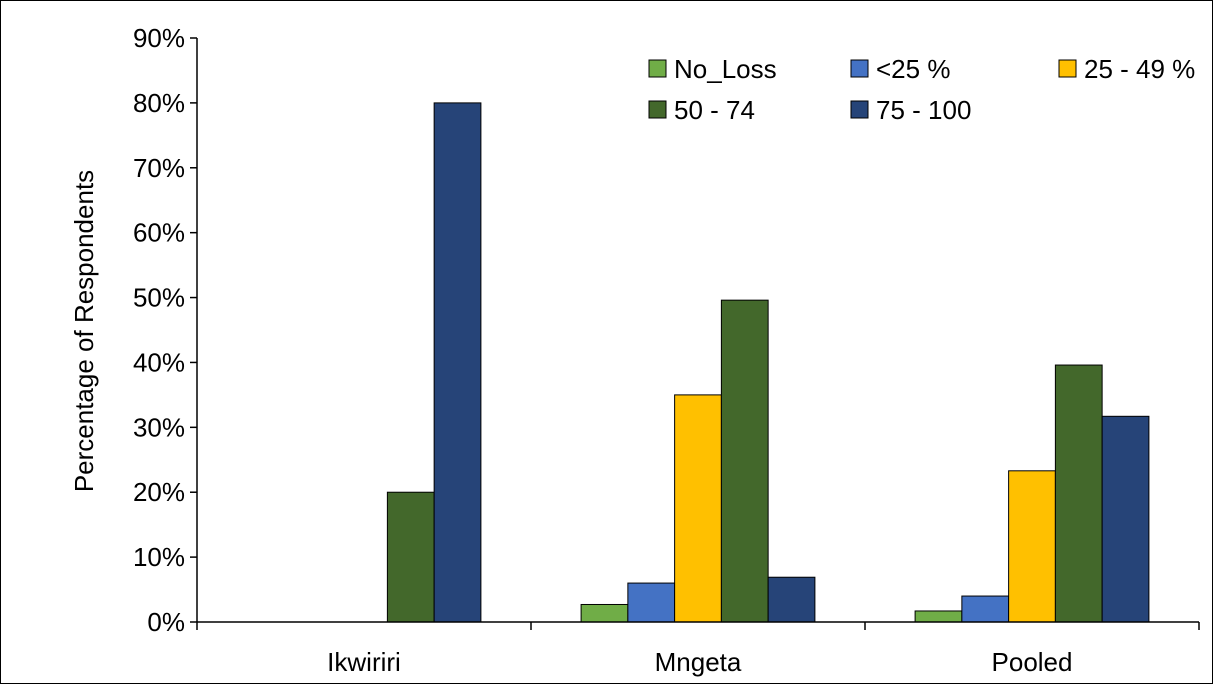 The image size is (1213, 684). What do you see at coordinates (714, 110) in the screenshot?
I see `legend-label: 50 - 74` at bounding box center [714, 110].